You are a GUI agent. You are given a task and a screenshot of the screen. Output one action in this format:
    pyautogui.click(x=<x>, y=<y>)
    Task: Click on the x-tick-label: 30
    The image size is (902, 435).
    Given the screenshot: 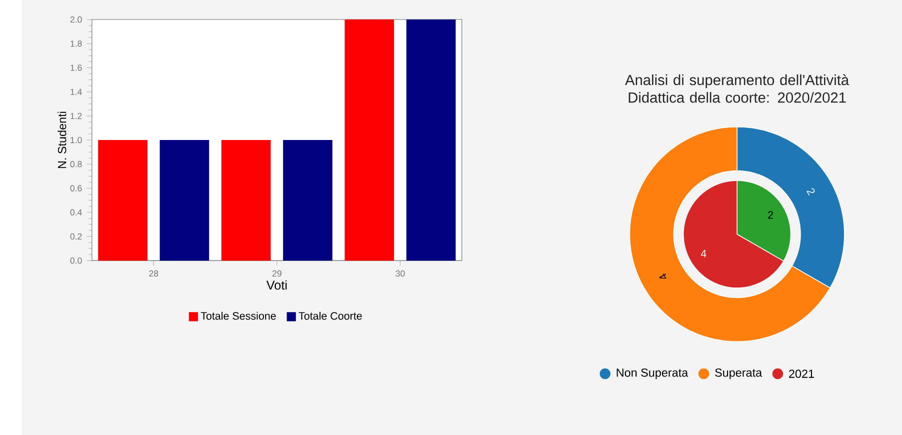 What is the action you would take?
    pyautogui.click(x=400, y=273)
    